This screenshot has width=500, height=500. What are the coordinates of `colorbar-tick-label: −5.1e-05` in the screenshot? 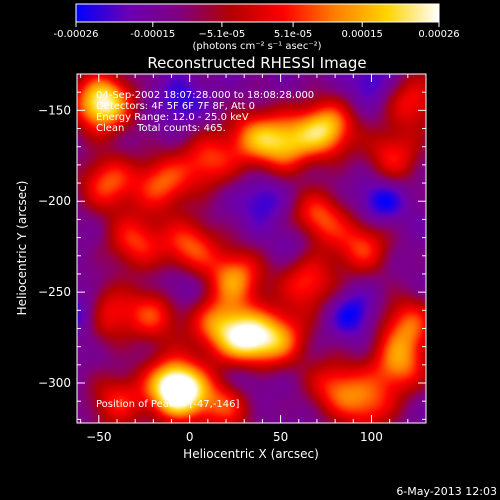 It's located at (222, 34).